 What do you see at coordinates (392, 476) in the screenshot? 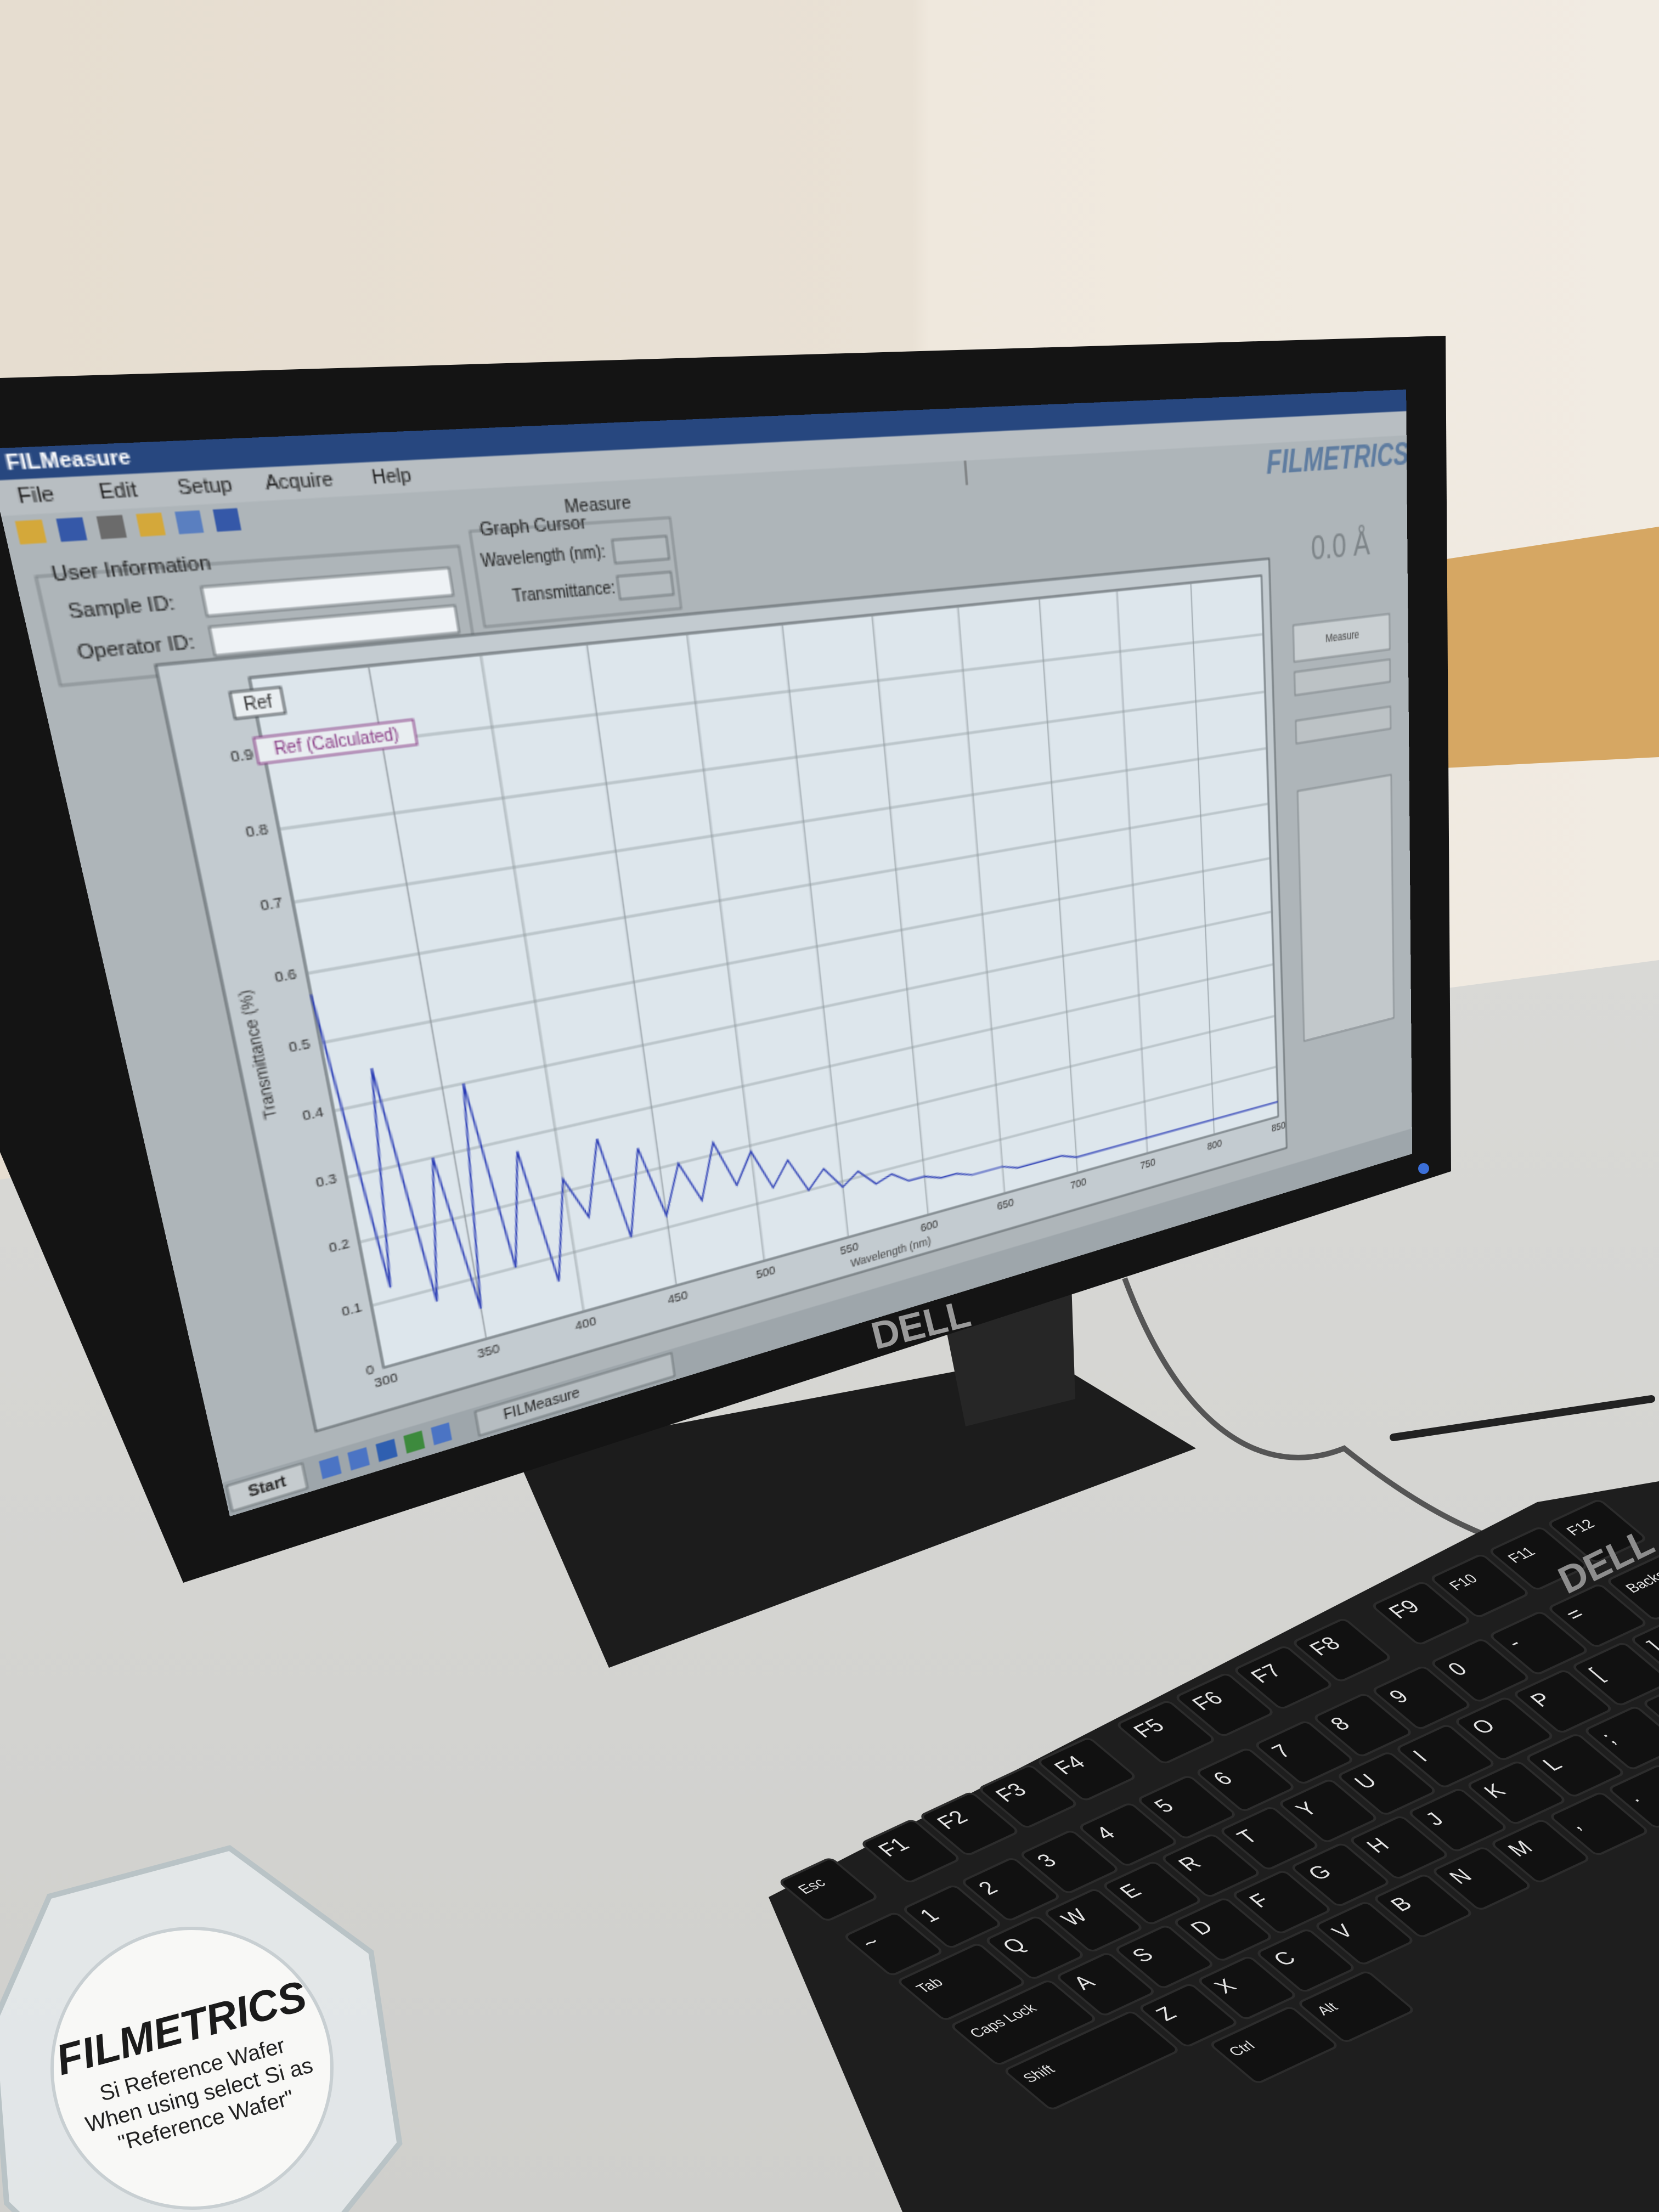
I see `menu-item: Help` at bounding box center [392, 476].